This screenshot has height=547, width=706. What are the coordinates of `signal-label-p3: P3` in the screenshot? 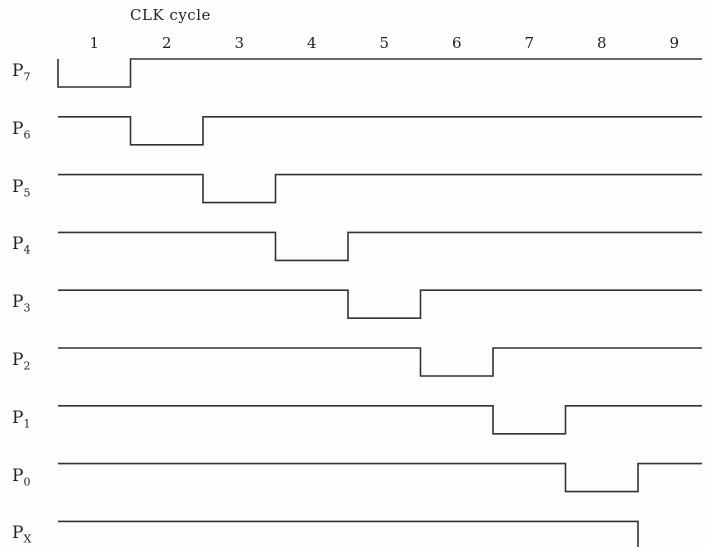 It's located at (21, 303).